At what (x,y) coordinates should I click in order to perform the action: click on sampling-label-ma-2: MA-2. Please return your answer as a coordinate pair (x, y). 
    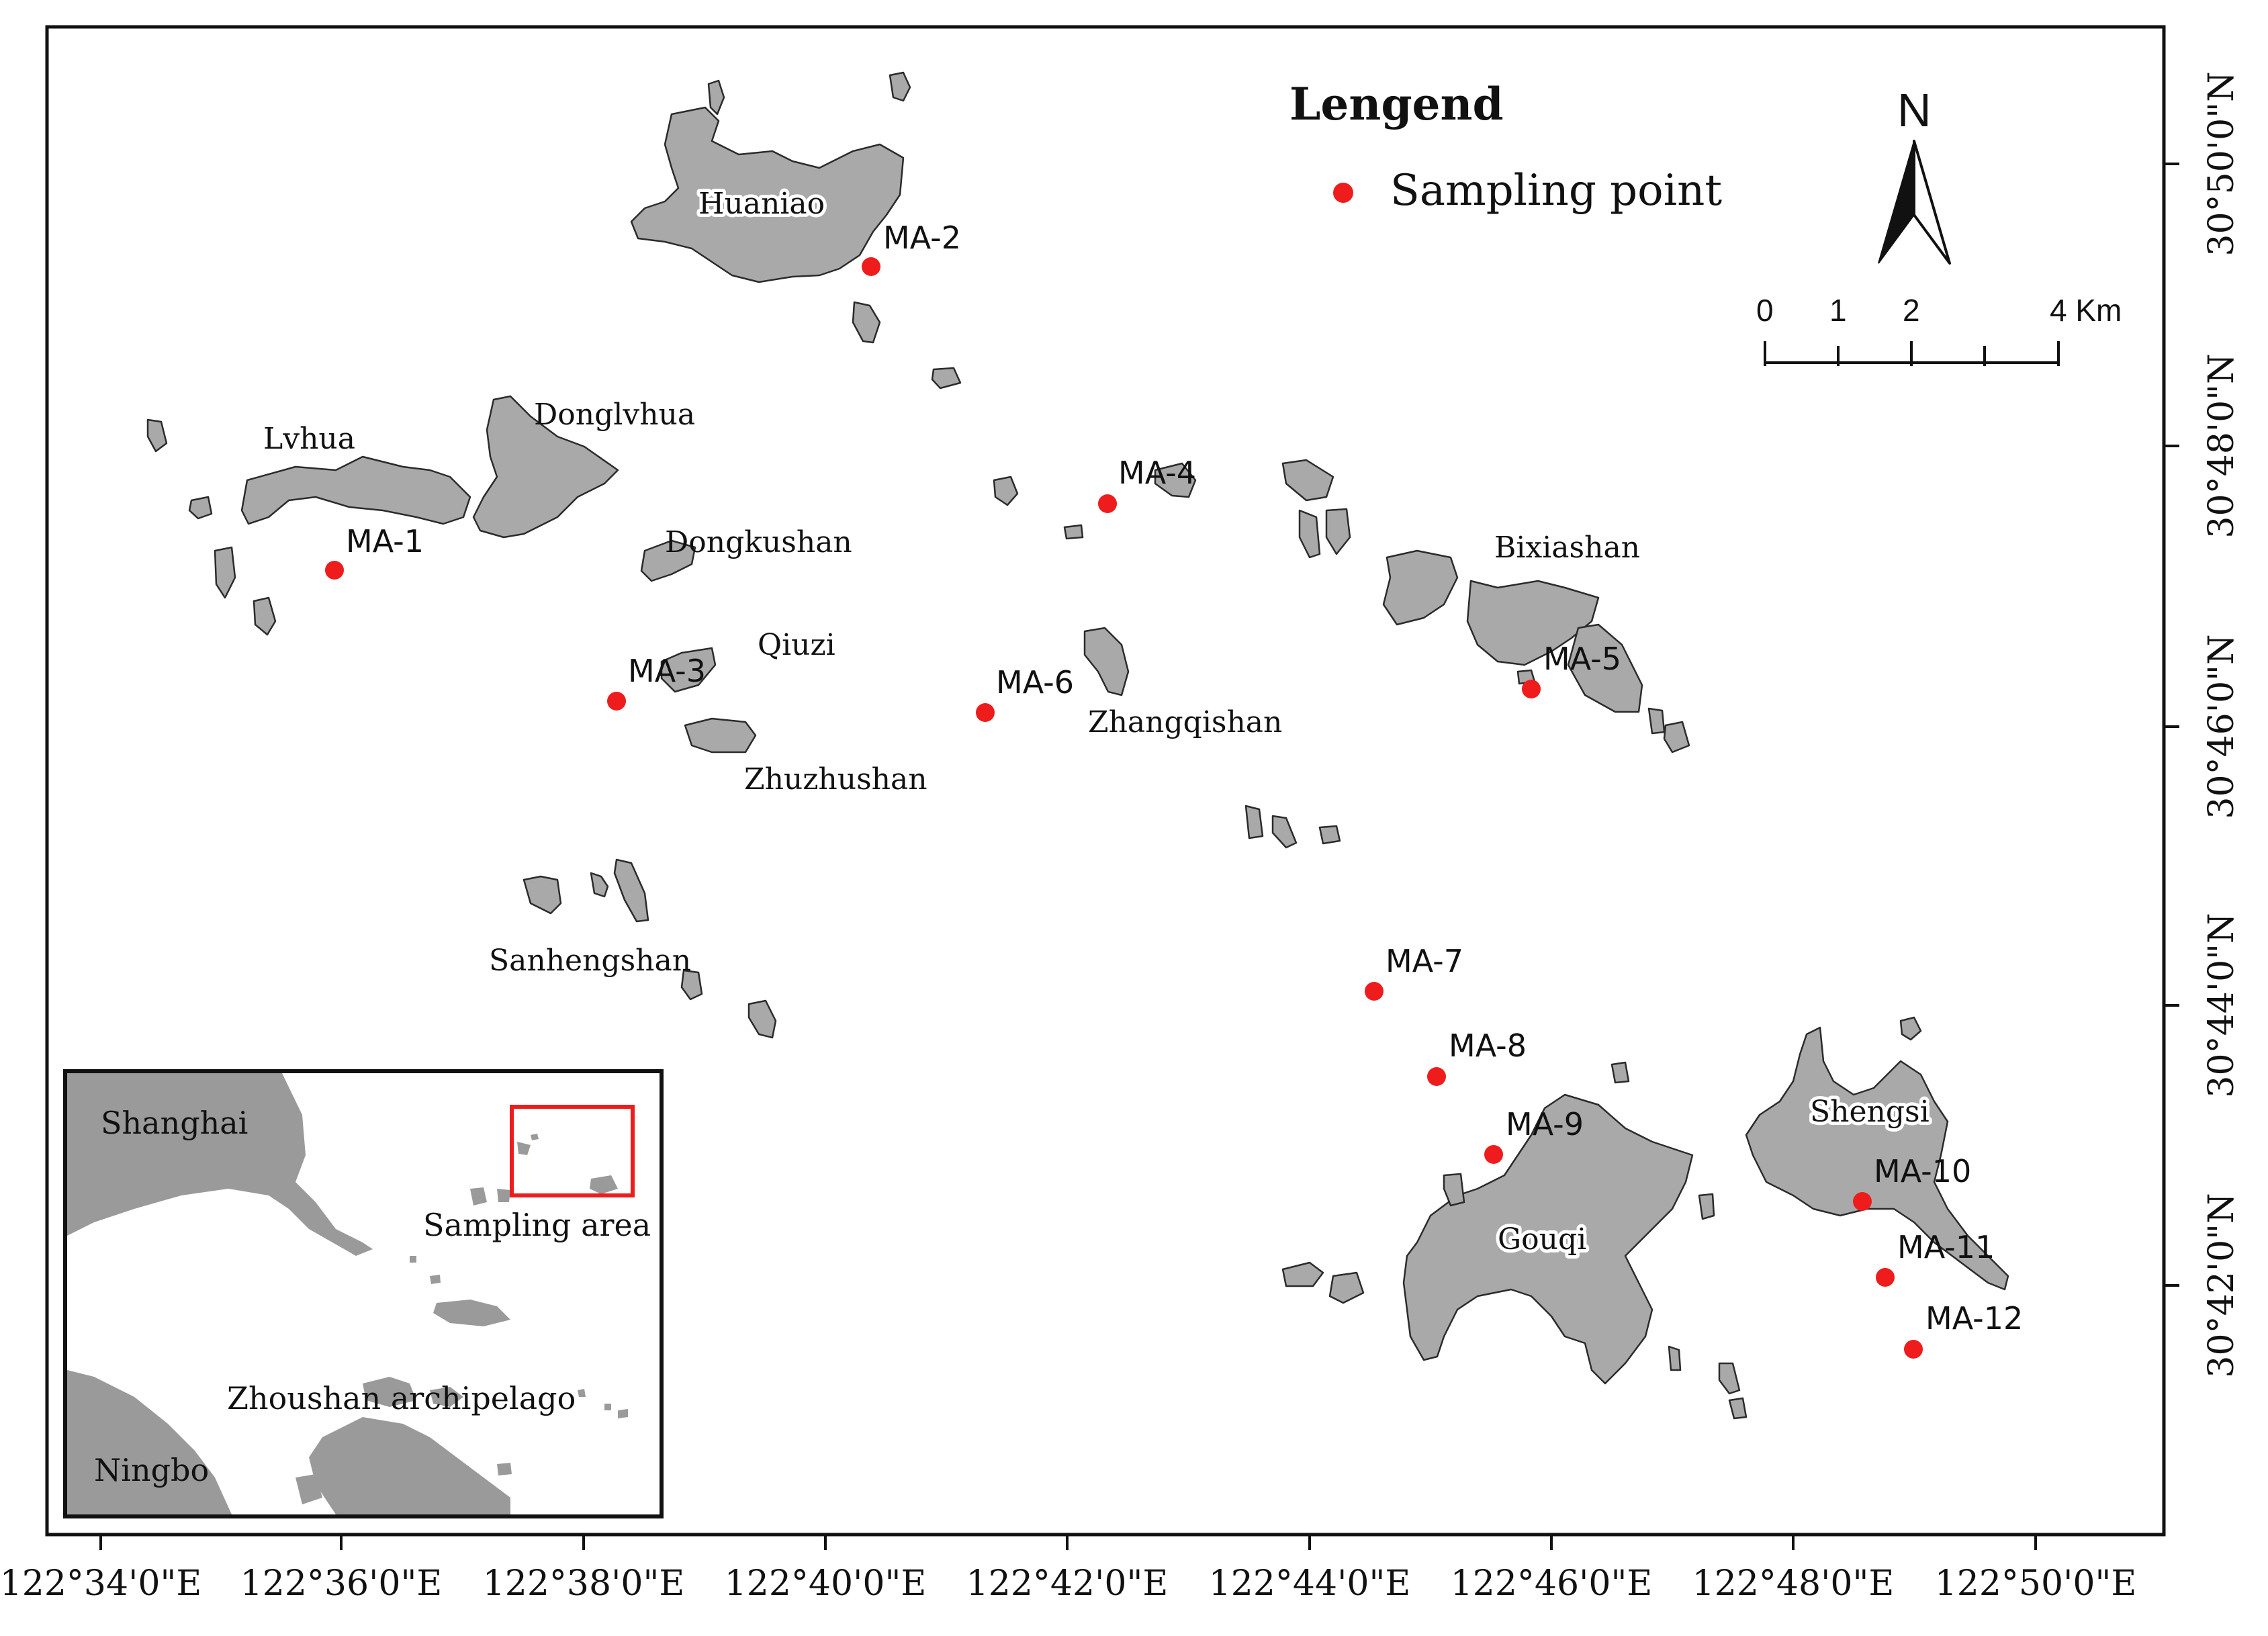
    Looking at the image, I should click on (922, 238).